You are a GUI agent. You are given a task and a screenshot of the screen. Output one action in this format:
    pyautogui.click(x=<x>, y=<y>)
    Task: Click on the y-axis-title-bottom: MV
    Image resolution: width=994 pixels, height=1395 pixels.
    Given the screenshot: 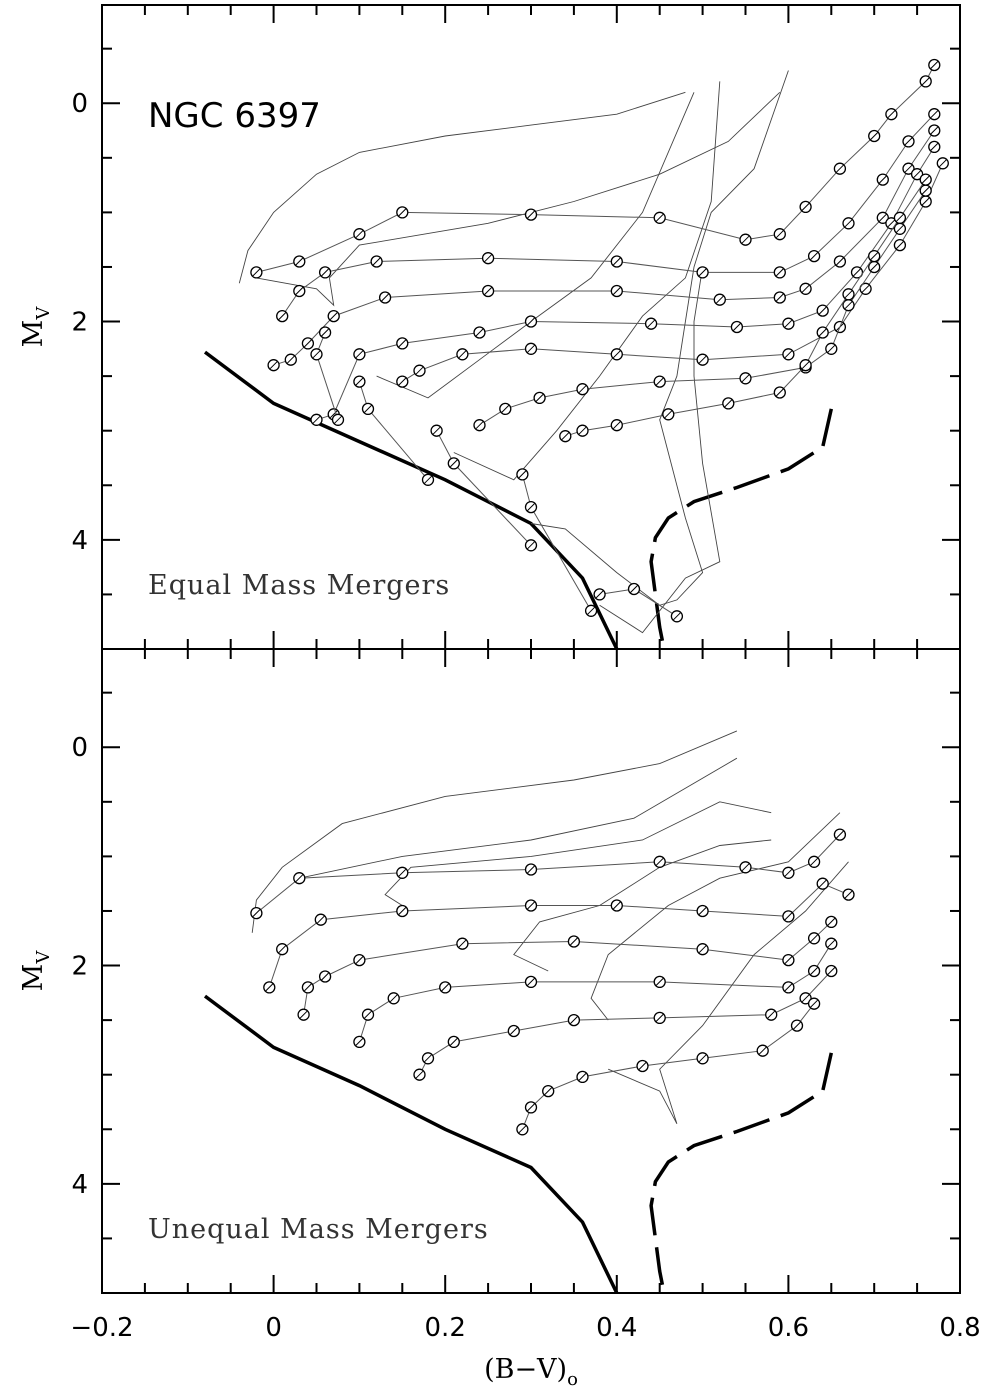 What is the action you would take?
    pyautogui.click(x=36, y=971)
    